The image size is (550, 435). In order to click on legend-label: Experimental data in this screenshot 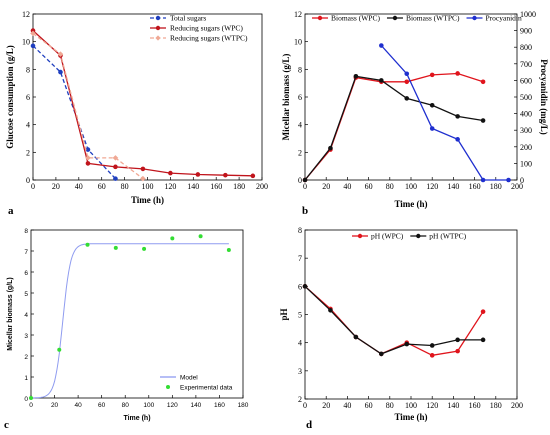, I will do `click(206, 388)`.